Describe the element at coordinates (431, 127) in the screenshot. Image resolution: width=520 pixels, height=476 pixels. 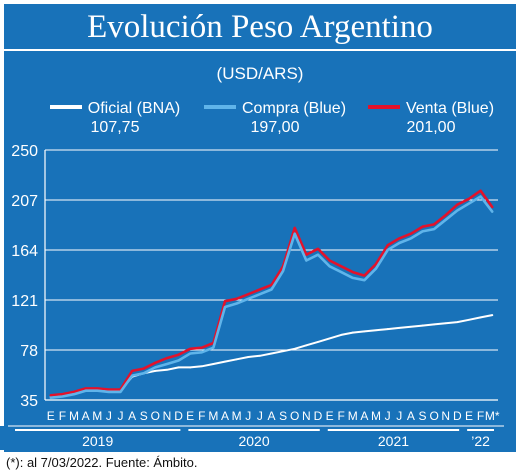
I see `legend-value-venta: 201,00` at that location.